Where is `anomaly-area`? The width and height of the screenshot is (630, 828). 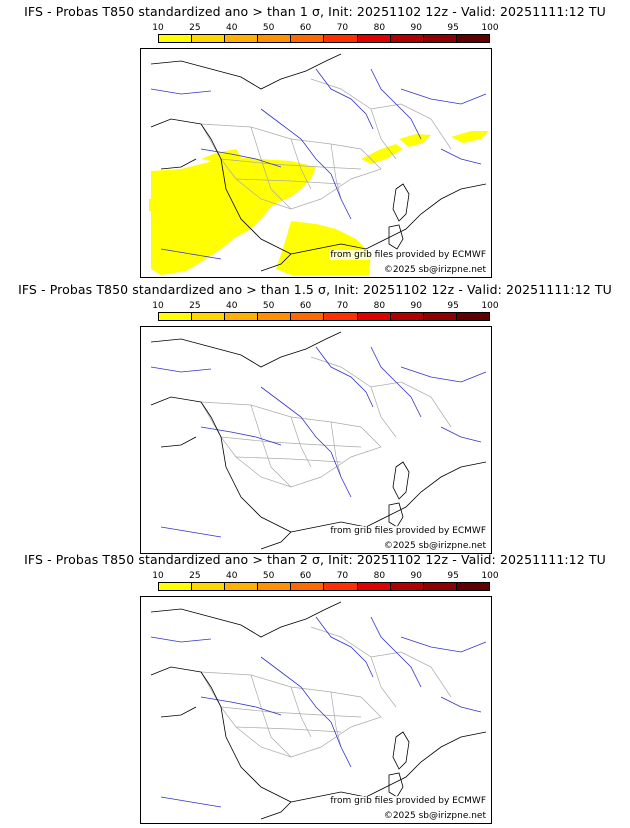 anomaly-area is located at coordinates (319, 203).